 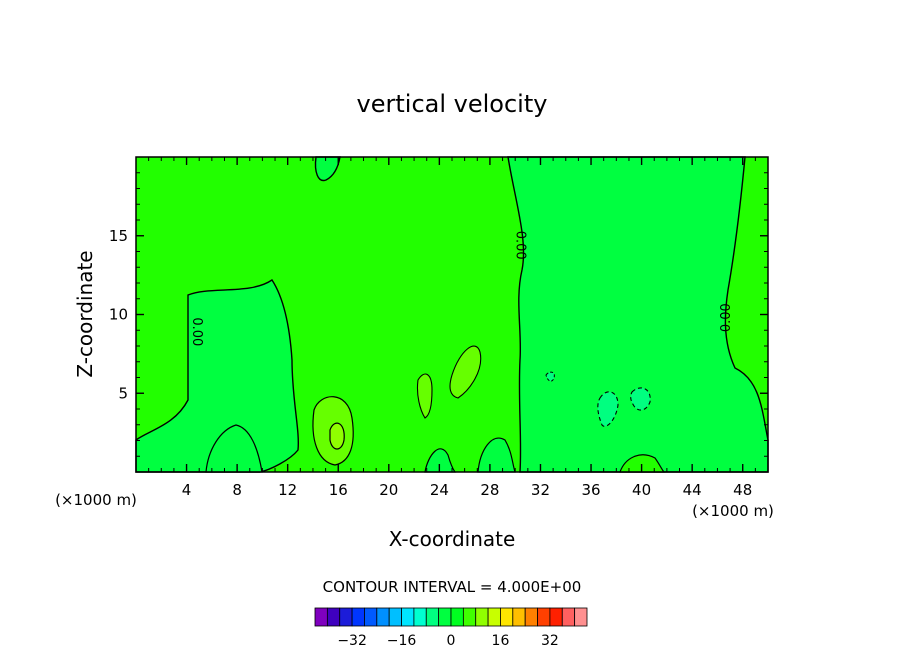 What do you see at coordinates (338, 490) in the screenshot?
I see `x-tick-label-16: 16` at bounding box center [338, 490].